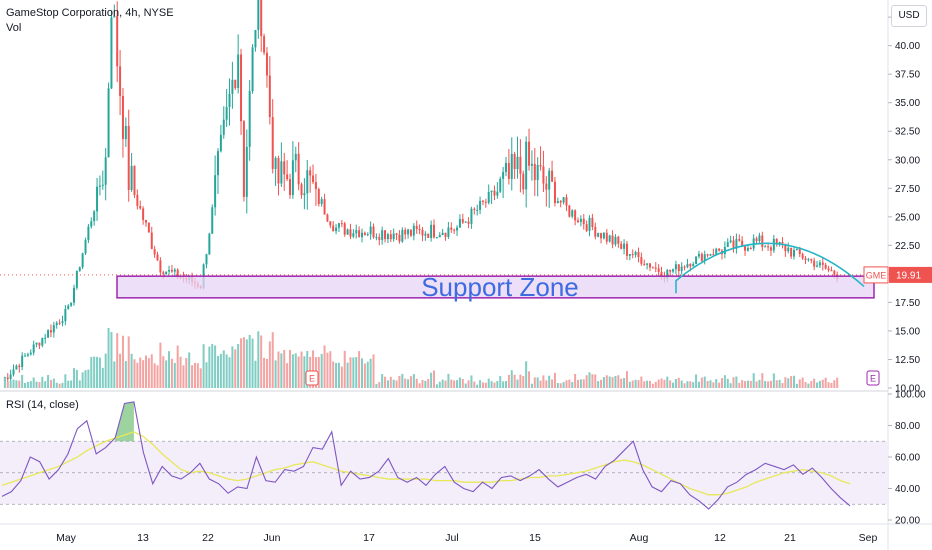 This screenshot has height=550, width=932. I want to click on price-tick-label: 37.50, so click(907, 75).